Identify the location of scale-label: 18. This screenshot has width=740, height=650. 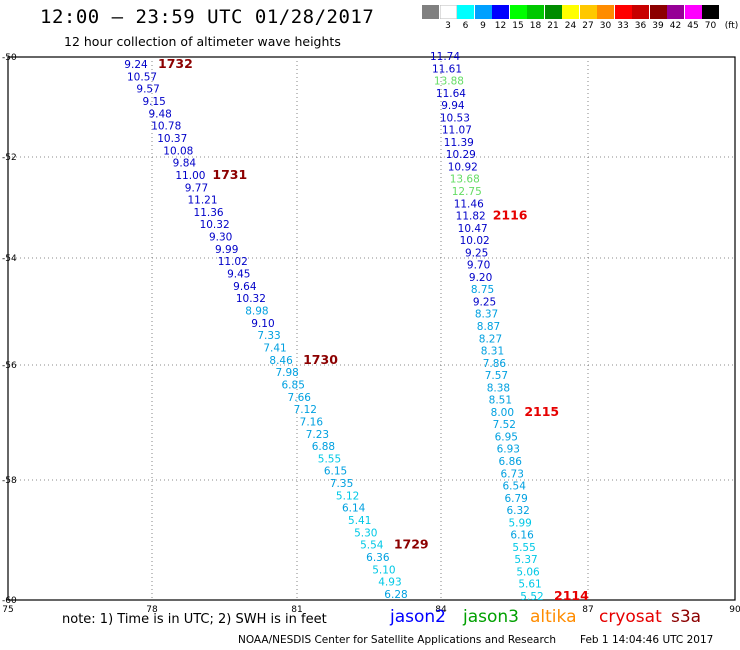
(535, 26).